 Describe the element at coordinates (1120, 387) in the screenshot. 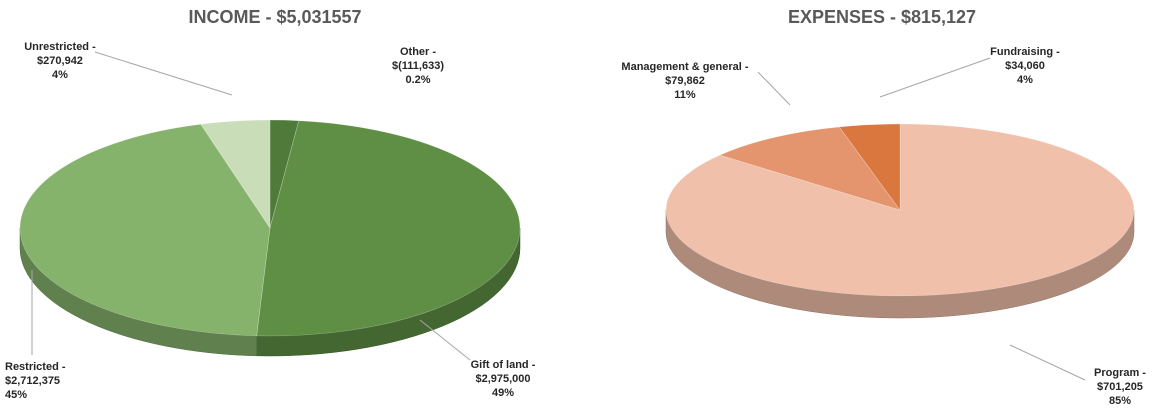

I see `data-label-program: Program -$701,205 85%` at that location.